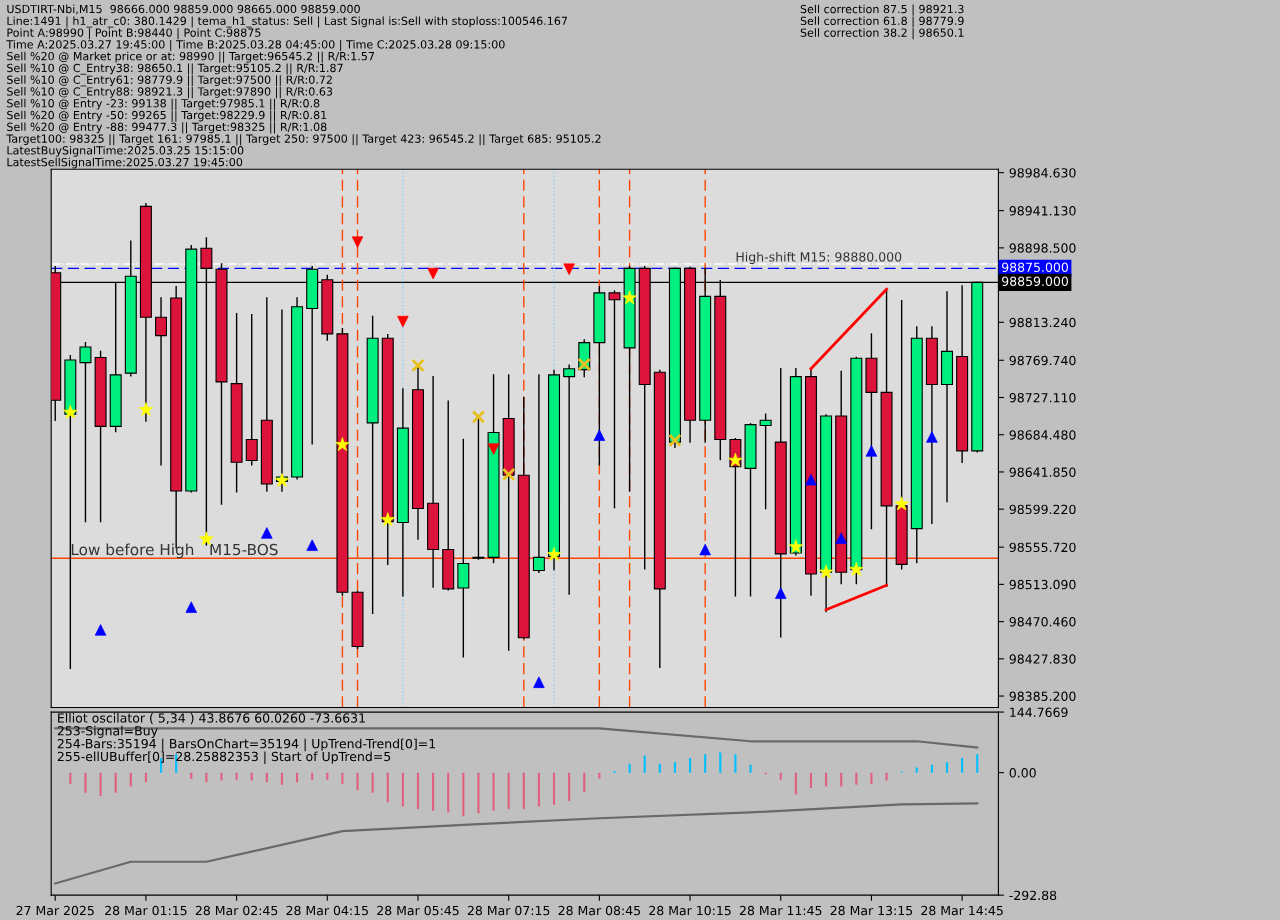 This screenshot has height=920, width=1280. I want to click on text: Target100: 98325 || Target 161: 97985.1 || Target 250: 97500 || Target 423: 96545.2 || Target 685: 95105.2, so click(303, 140).